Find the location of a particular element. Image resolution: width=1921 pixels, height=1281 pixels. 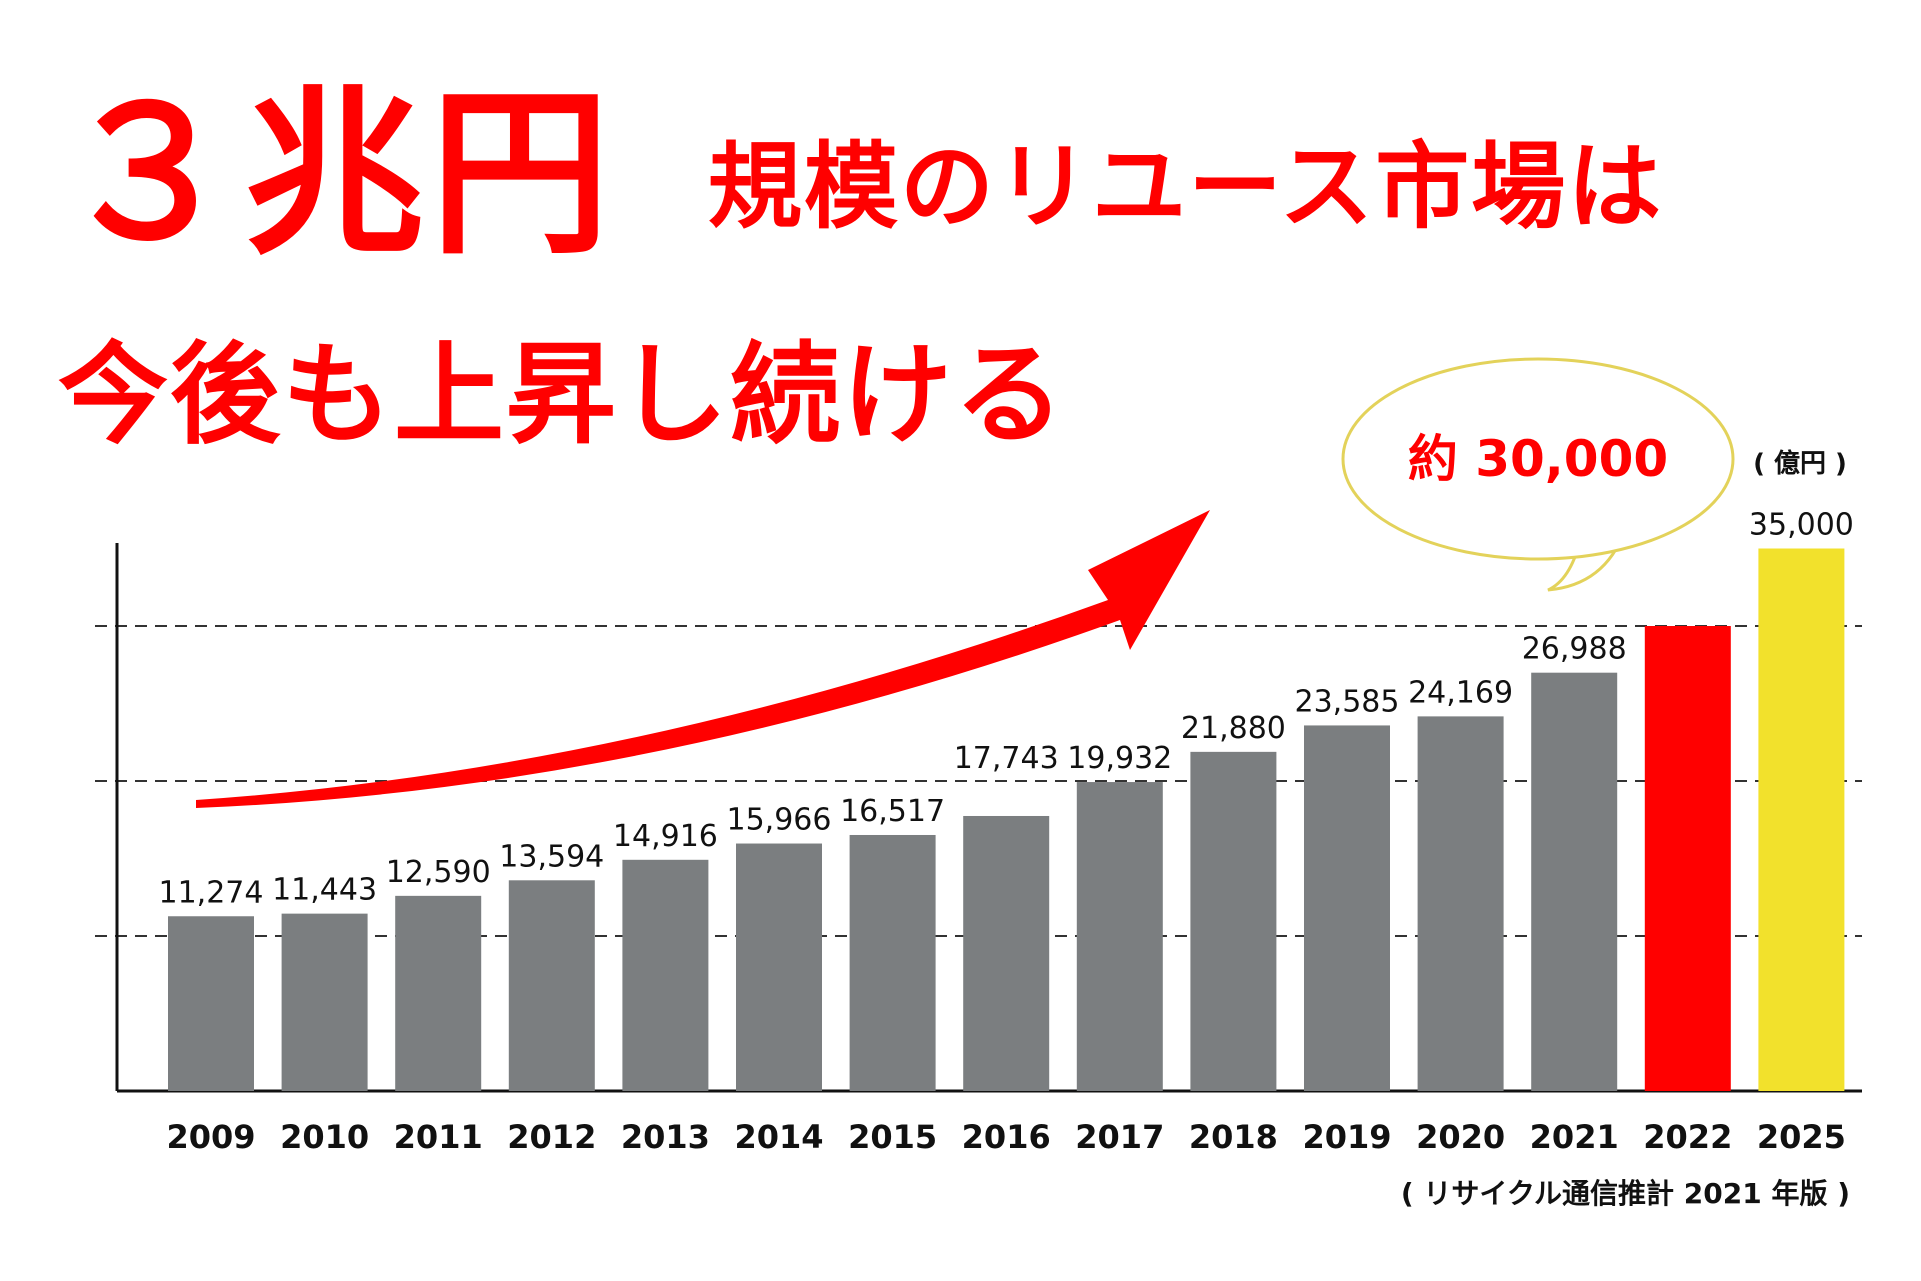

year-label-2025: 2025 is located at coordinates (1801, 1137).